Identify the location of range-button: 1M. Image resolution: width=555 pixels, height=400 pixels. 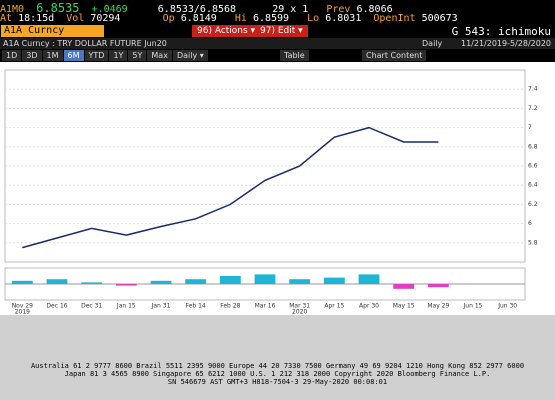
(52, 55).